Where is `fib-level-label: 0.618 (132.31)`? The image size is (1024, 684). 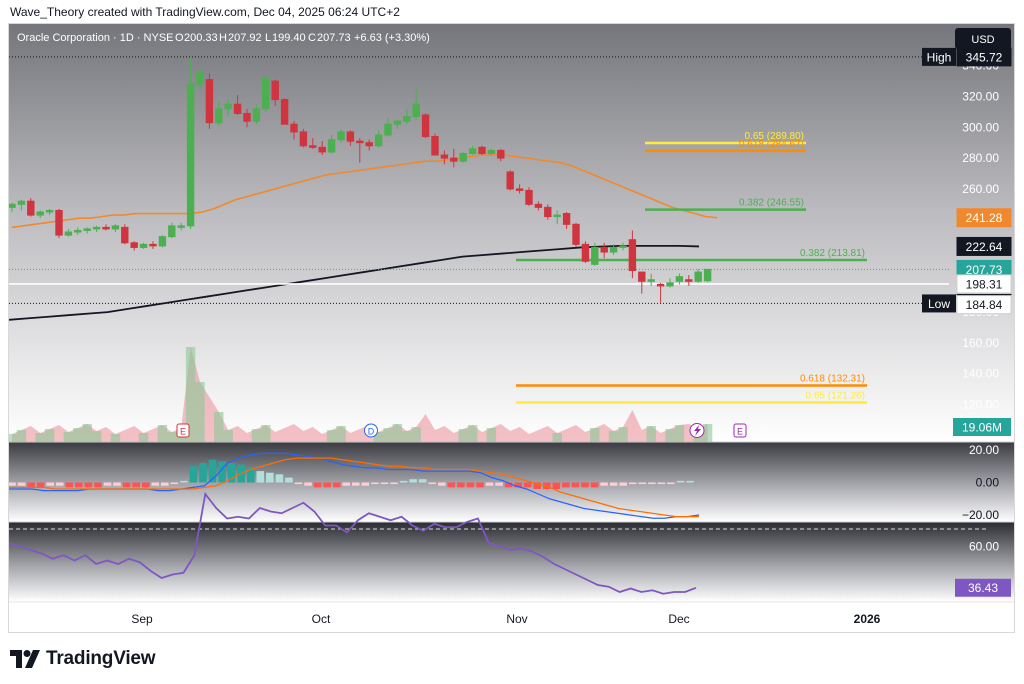
fib-level-label: 0.618 (132.31) is located at coordinates (832, 379).